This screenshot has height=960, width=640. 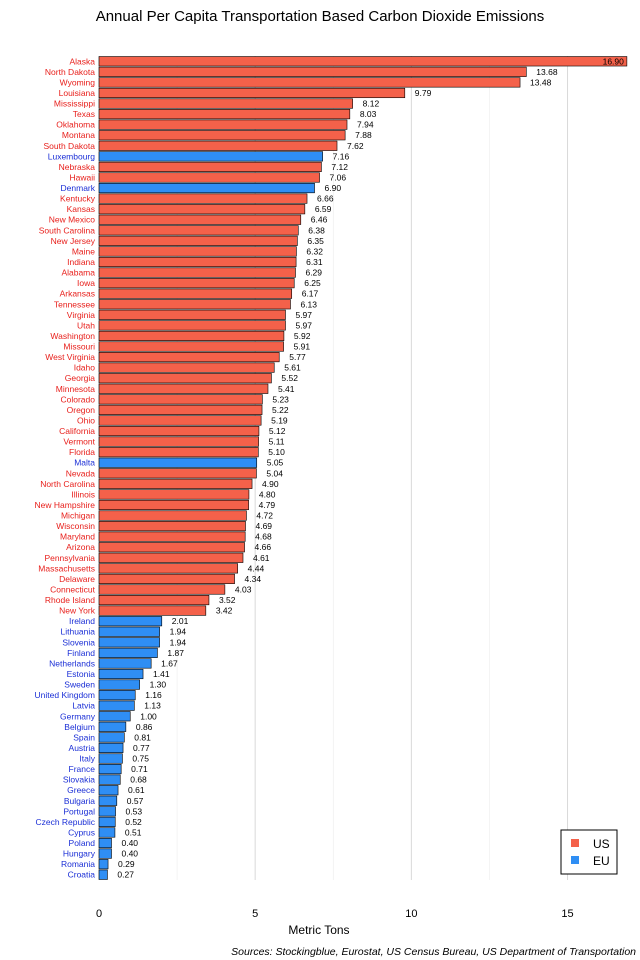 I want to click on category-label: Tennessee, so click(x=74, y=304).